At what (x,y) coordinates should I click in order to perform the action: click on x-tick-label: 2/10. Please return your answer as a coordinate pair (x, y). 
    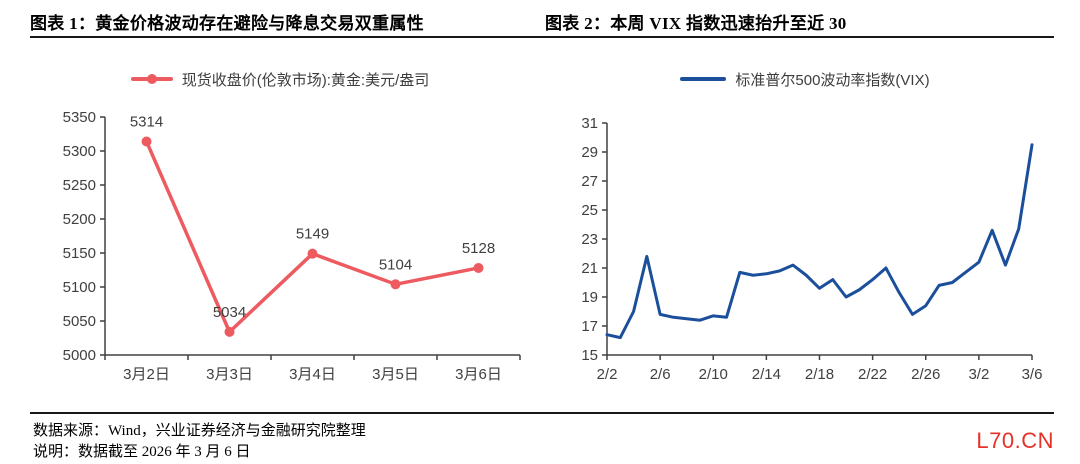
    Looking at the image, I should click on (713, 374).